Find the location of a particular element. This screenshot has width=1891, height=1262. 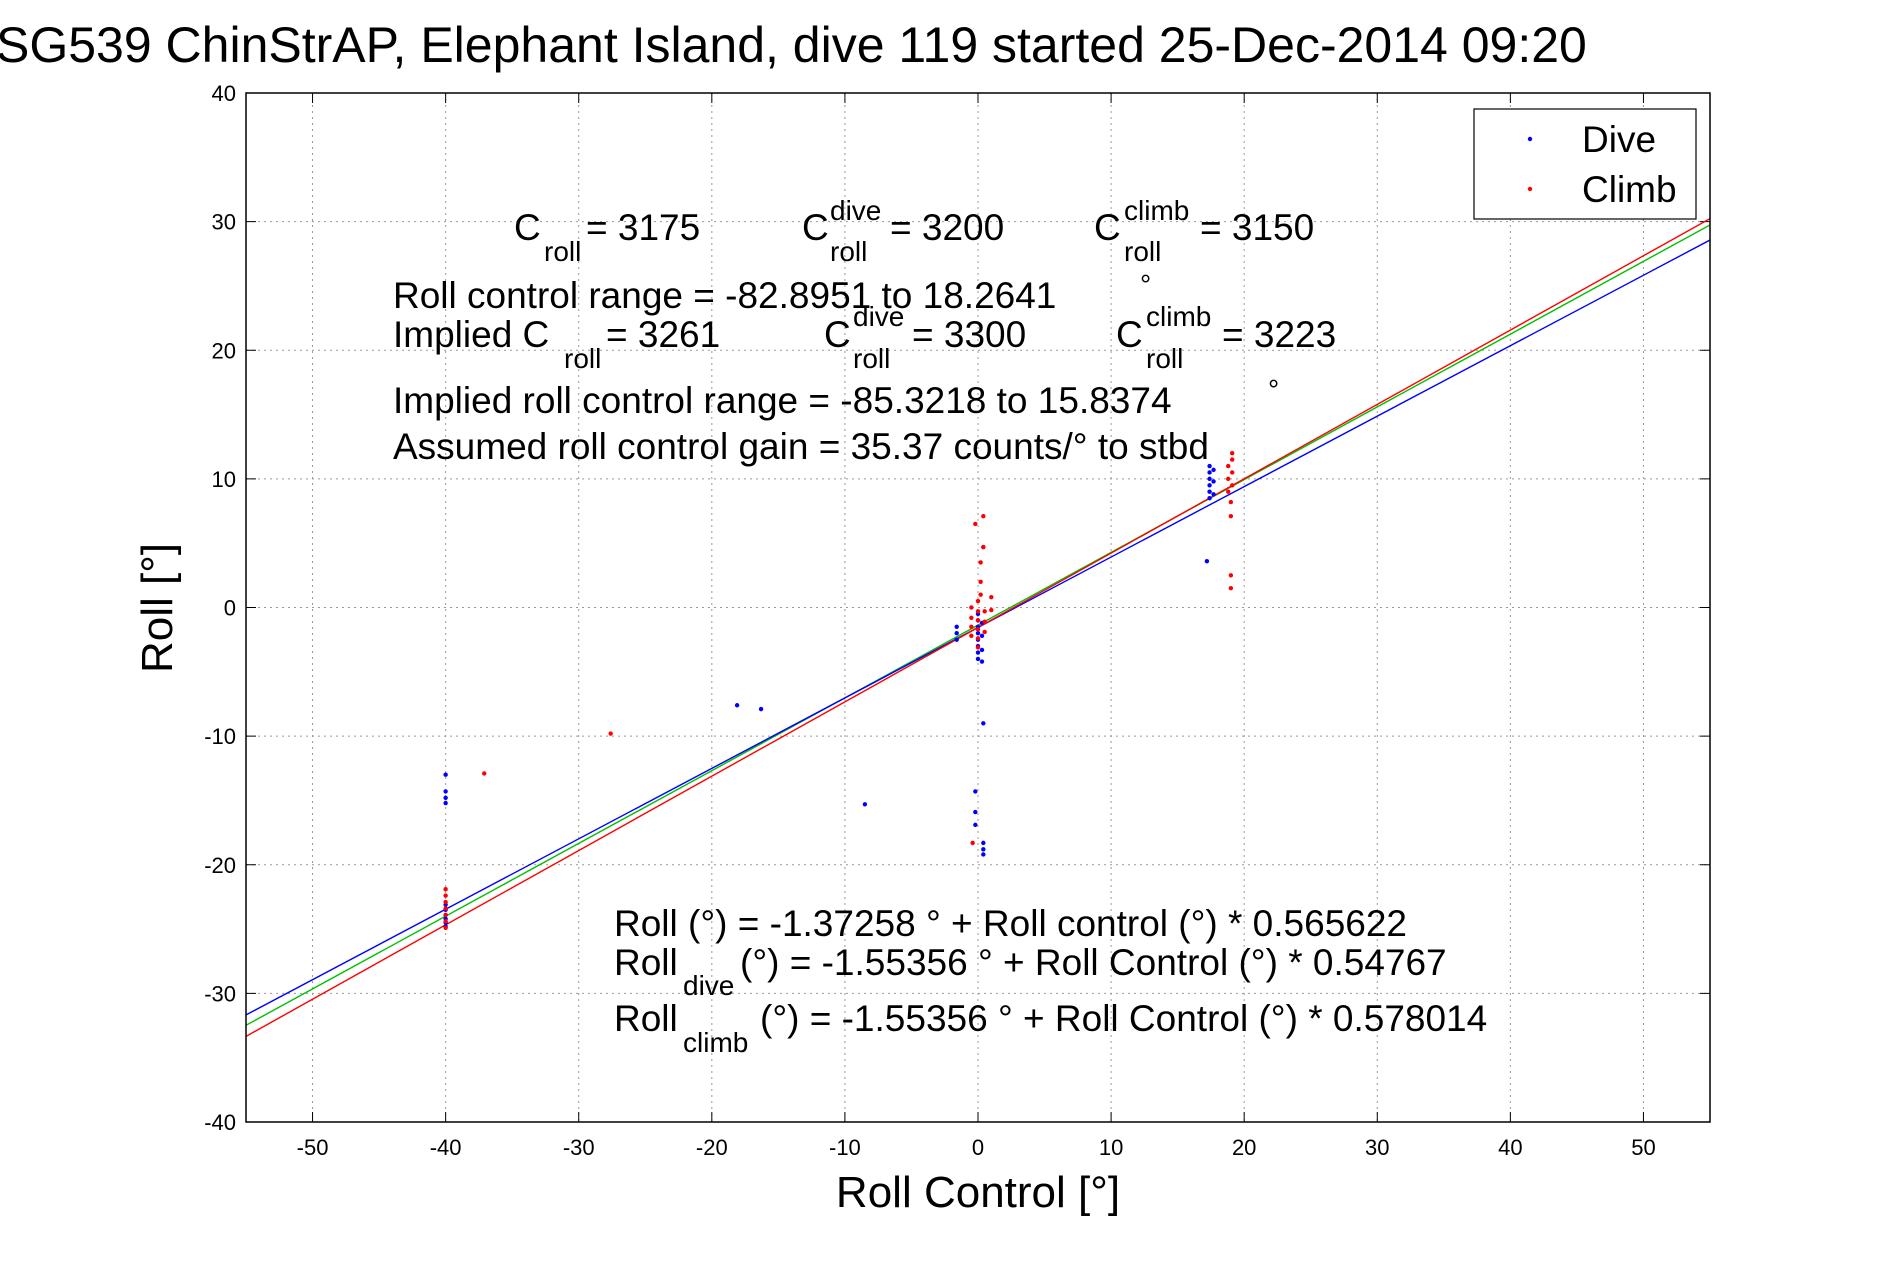

c-roll-sub: roll is located at coordinates (562, 251).